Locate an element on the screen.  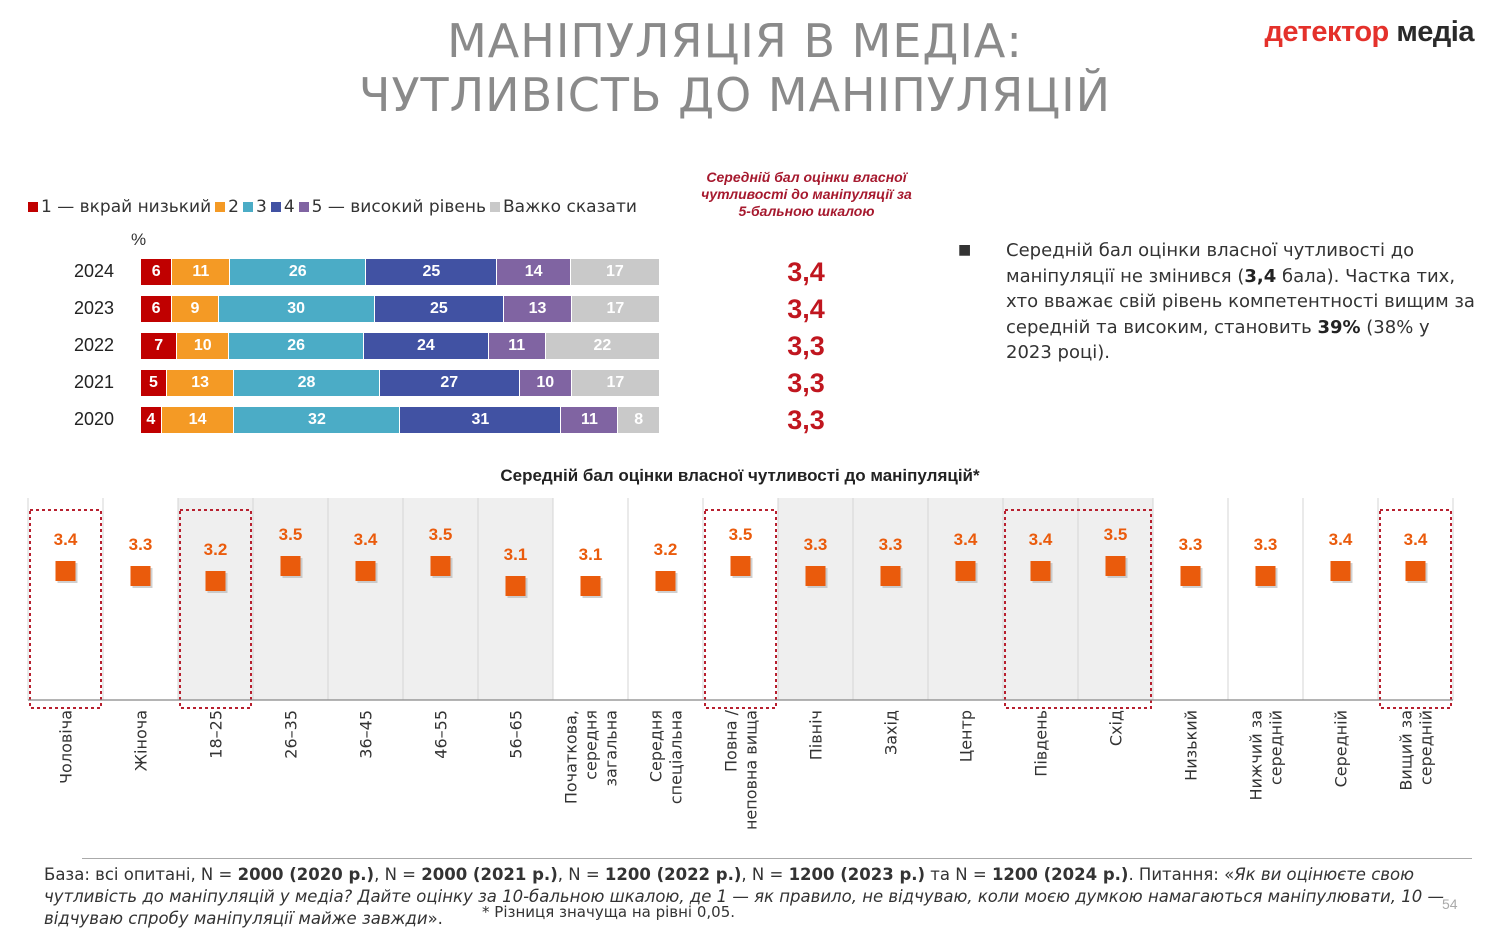
bar-segment: 7 is located at coordinates (159, 346).